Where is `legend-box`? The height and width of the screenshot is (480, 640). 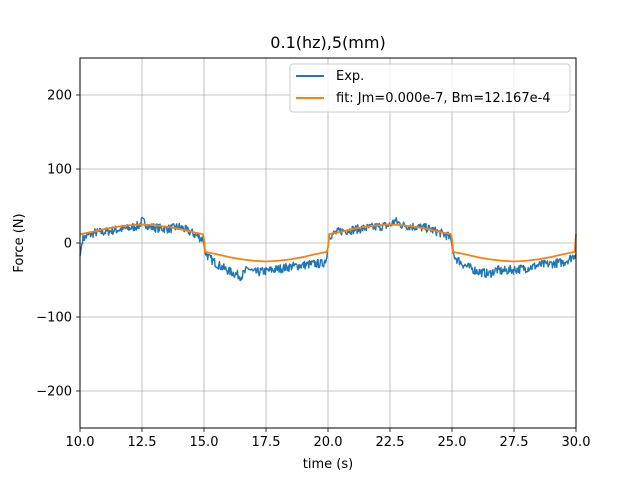
legend-box is located at coordinates (430, 88).